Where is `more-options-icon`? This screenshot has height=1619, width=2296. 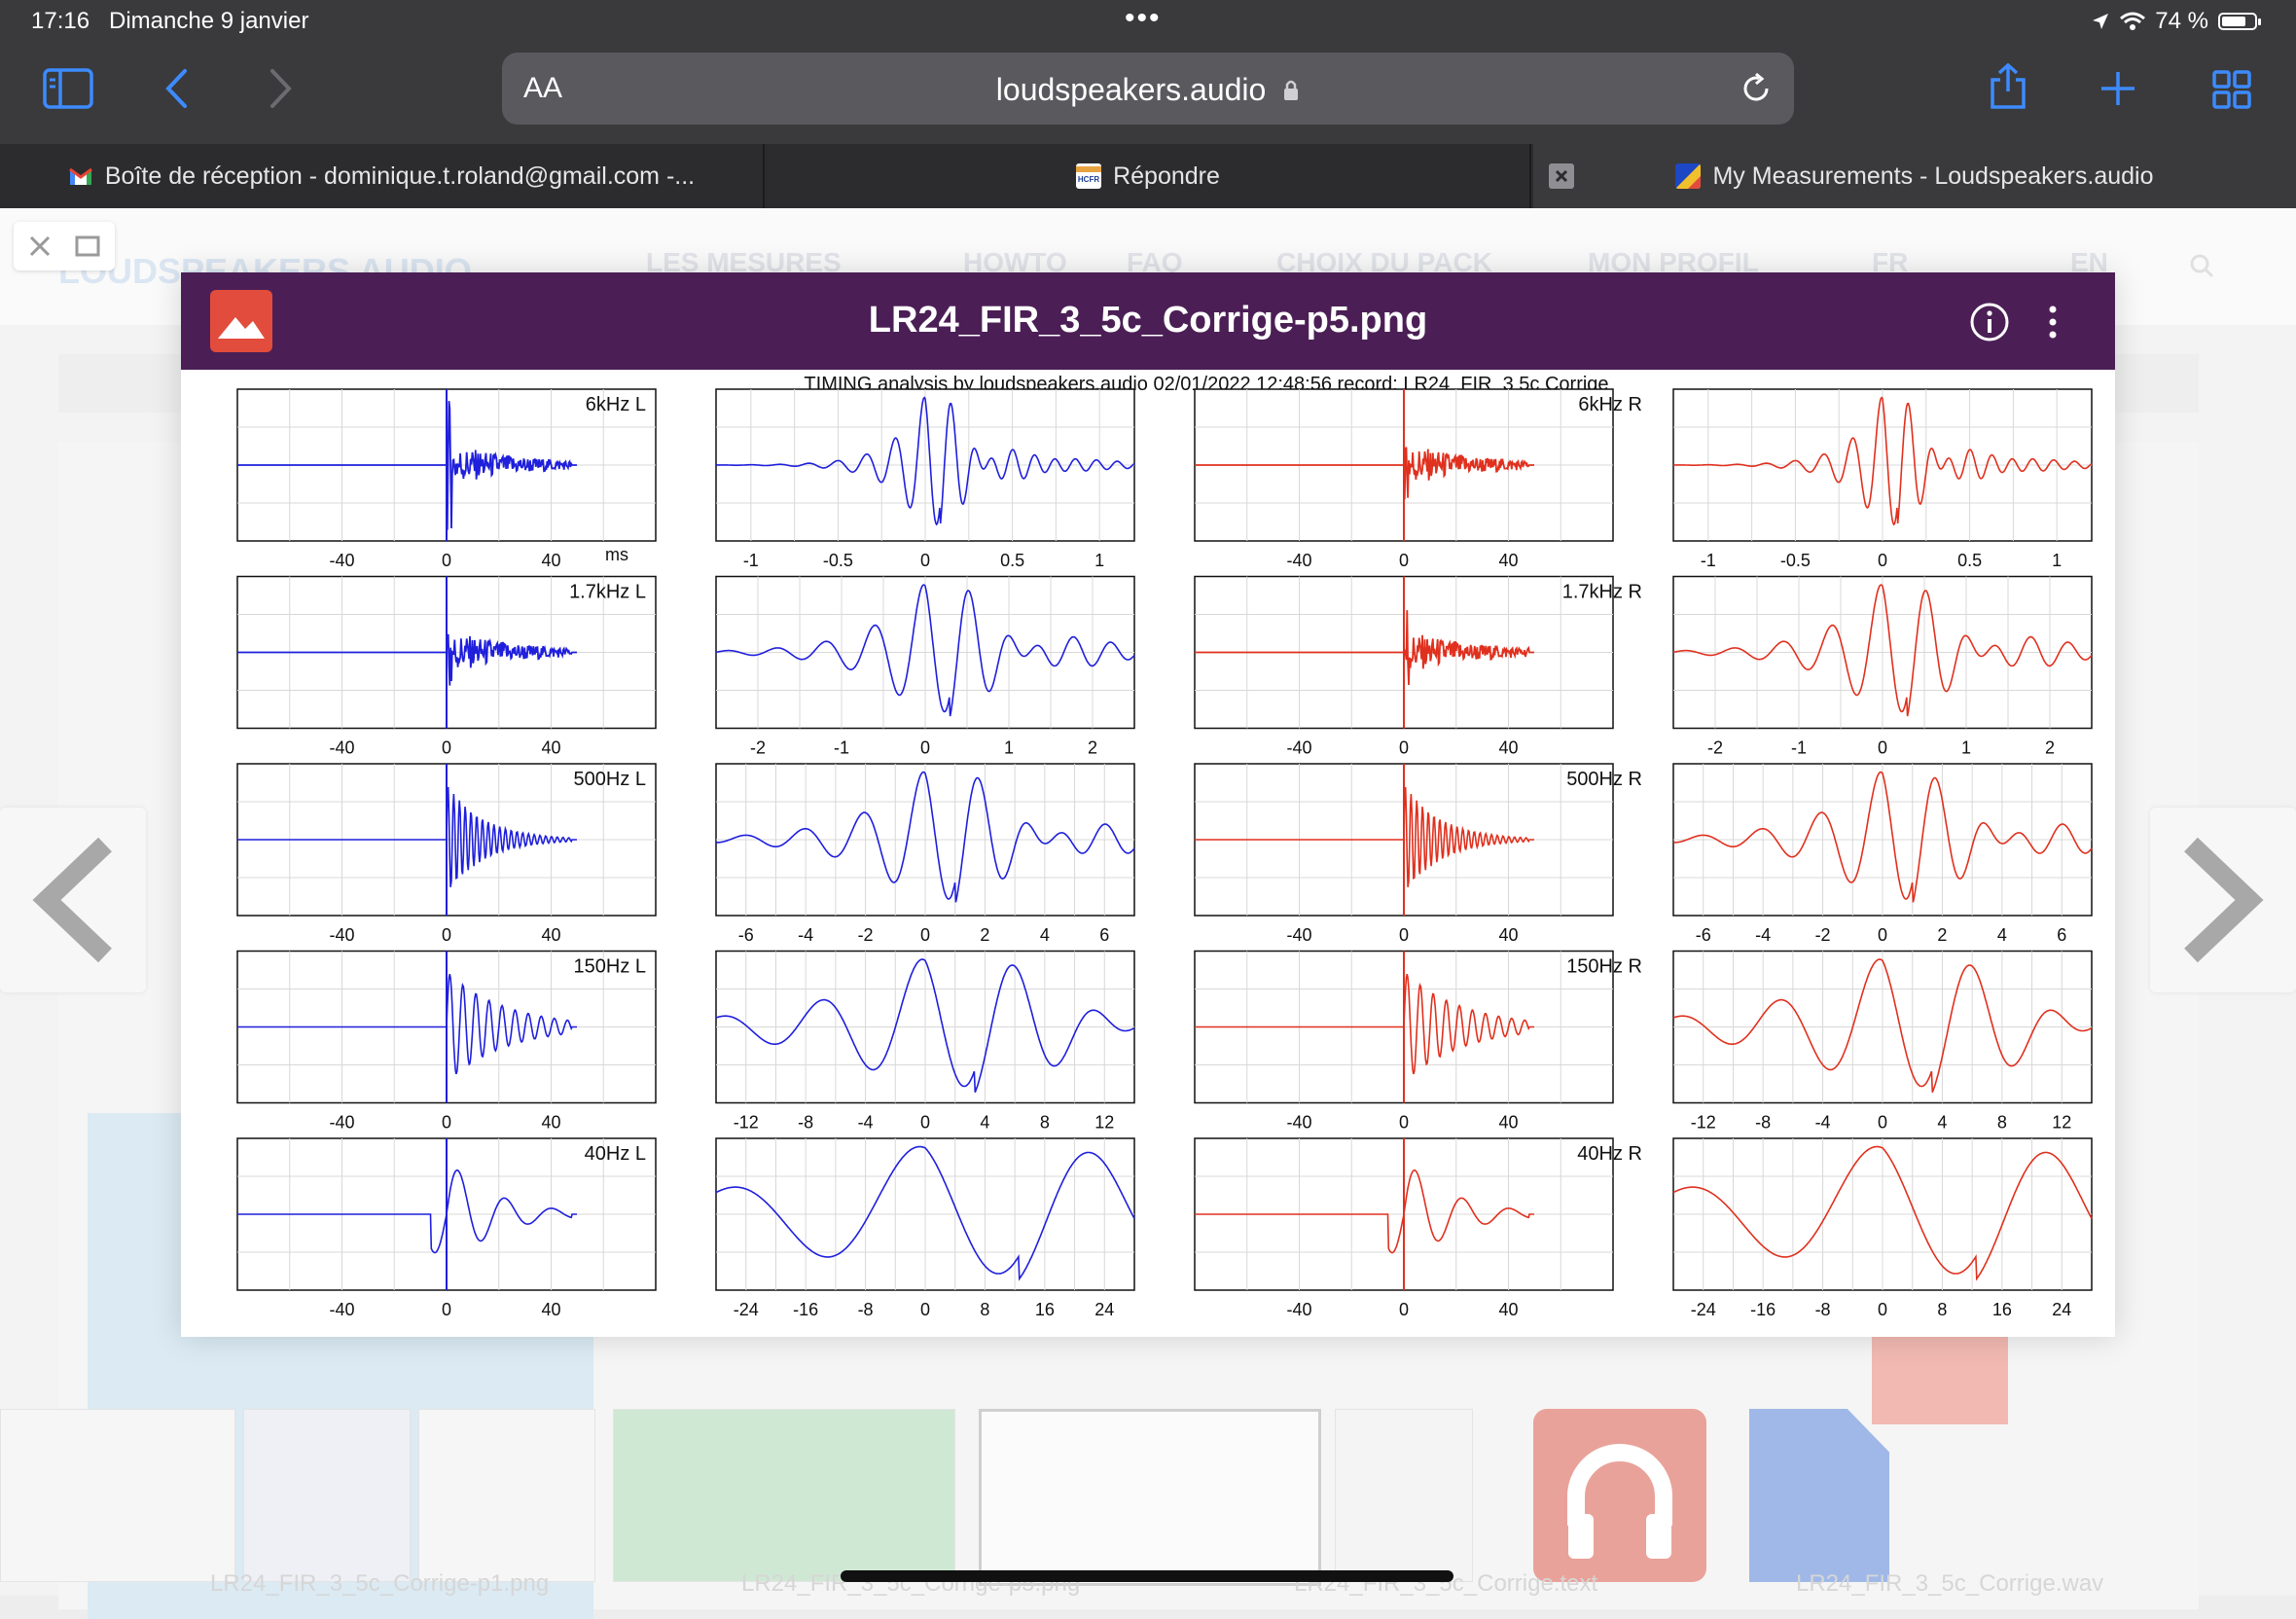 more-options-icon is located at coordinates (2053, 322).